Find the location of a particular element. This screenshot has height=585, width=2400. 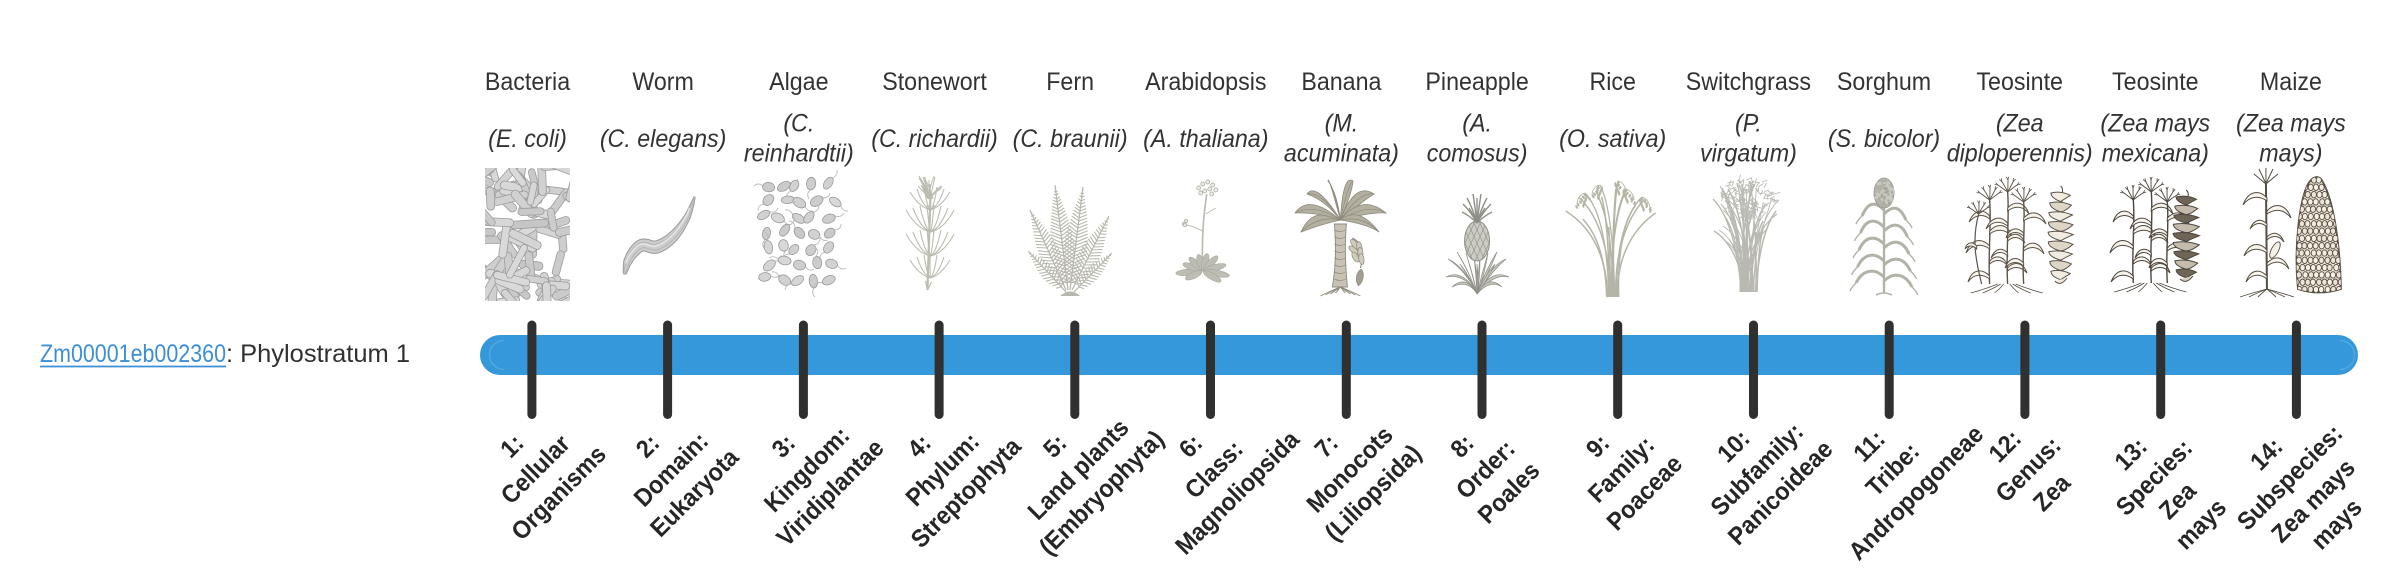

svg-text: (M. is located at coordinates (1342, 124).